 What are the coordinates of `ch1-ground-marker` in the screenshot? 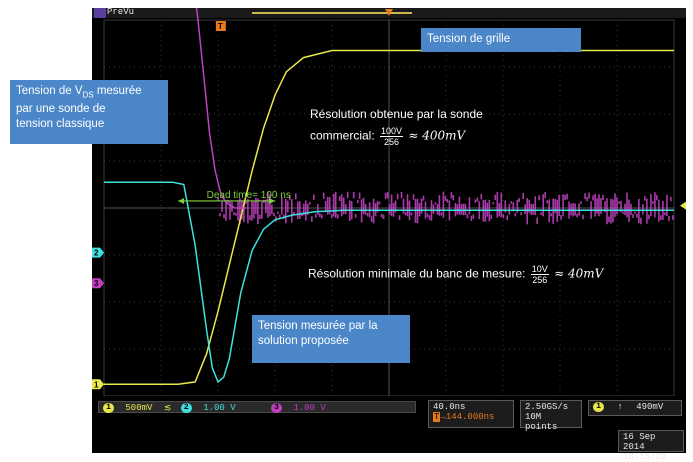 It's located at (98, 384).